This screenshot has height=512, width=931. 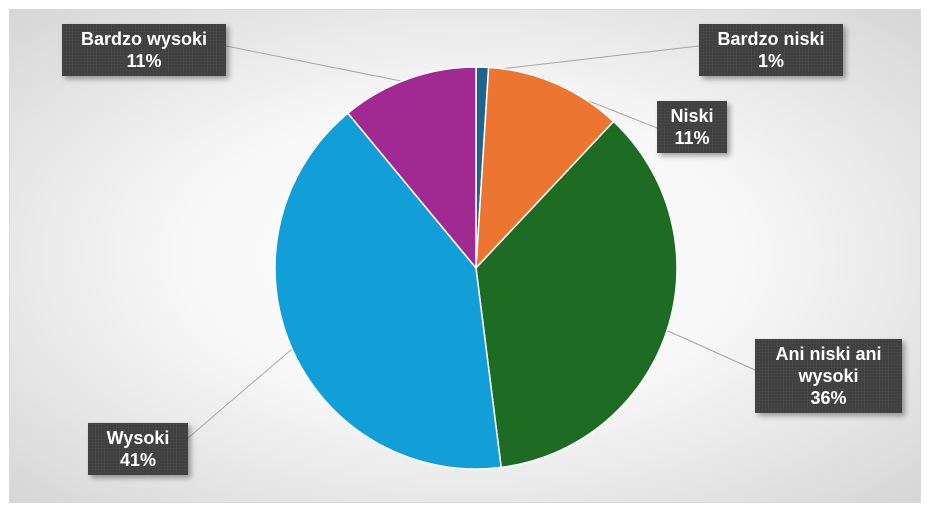 What do you see at coordinates (317, 64) in the screenshot?
I see `leader-line-bardzo-wysoki` at bounding box center [317, 64].